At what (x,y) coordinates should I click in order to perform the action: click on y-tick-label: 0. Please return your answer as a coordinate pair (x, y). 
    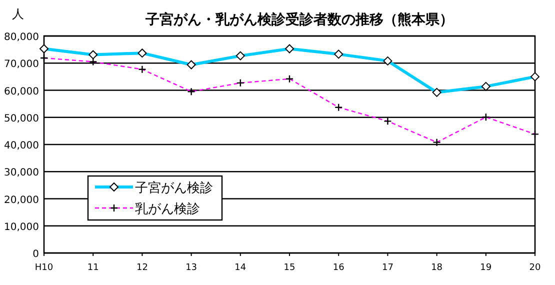
    Looking at the image, I should click on (35, 254).